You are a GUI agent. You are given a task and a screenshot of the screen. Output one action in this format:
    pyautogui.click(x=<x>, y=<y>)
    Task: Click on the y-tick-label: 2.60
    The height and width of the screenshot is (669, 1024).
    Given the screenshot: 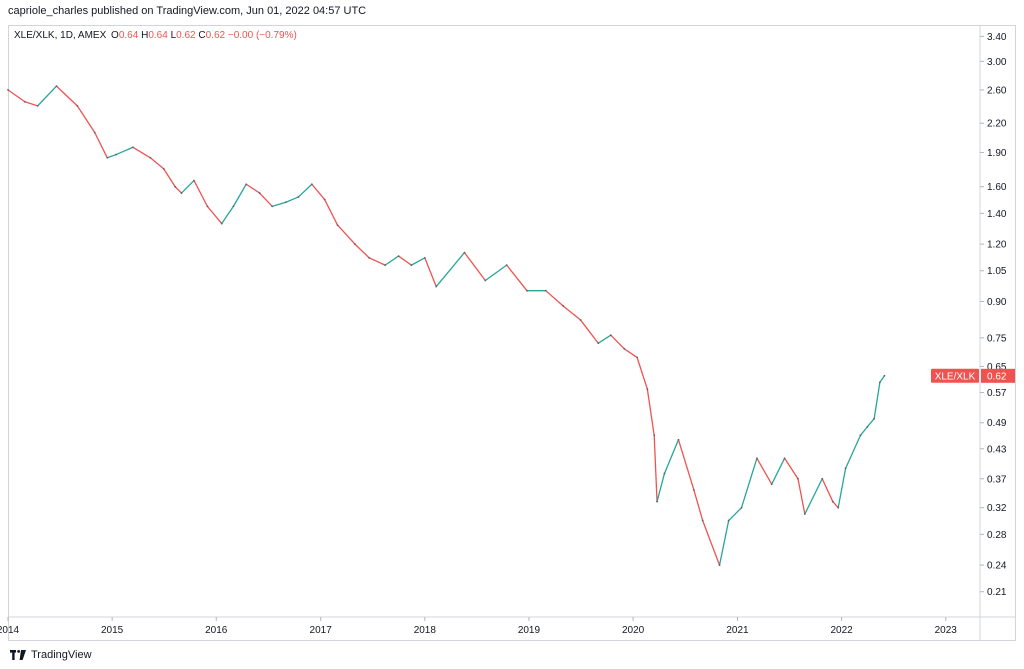 What is the action you would take?
    pyautogui.click(x=997, y=90)
    